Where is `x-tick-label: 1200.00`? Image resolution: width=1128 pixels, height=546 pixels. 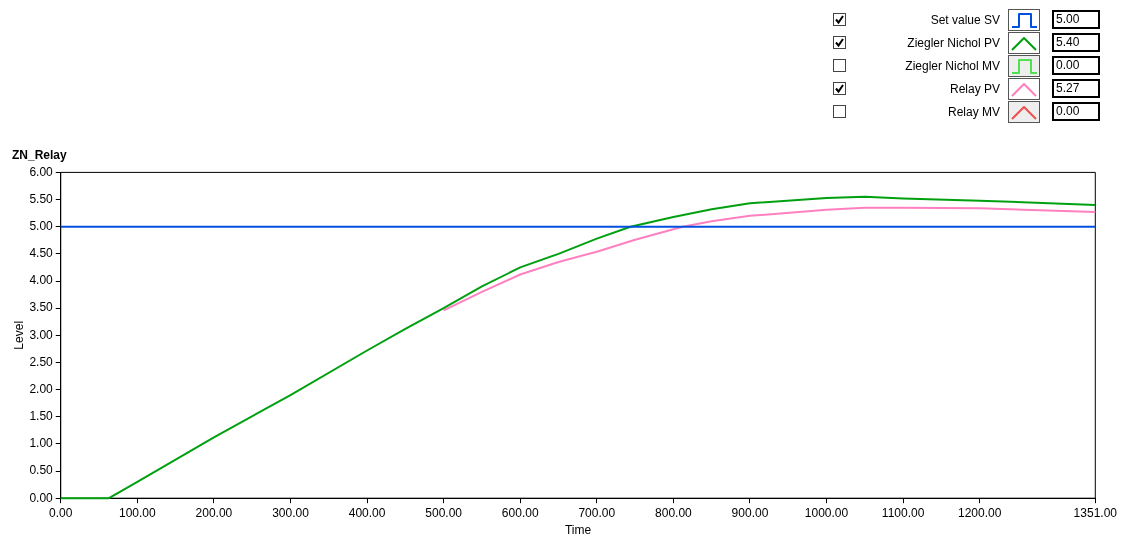
x-tick-label: 1200.00 is located at coordinates (979, 512).